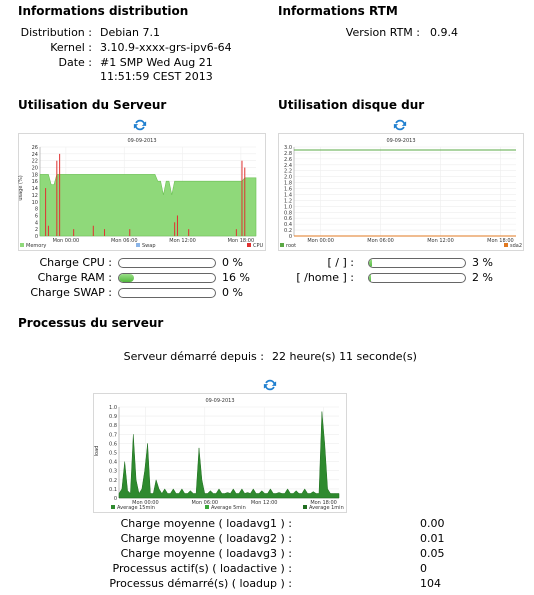 This screenshot has width=534, height=595. Describe the element at coordinates (400, 141) in the screenshot. I see `disk-chart-title: 09-09-2013` at that location.